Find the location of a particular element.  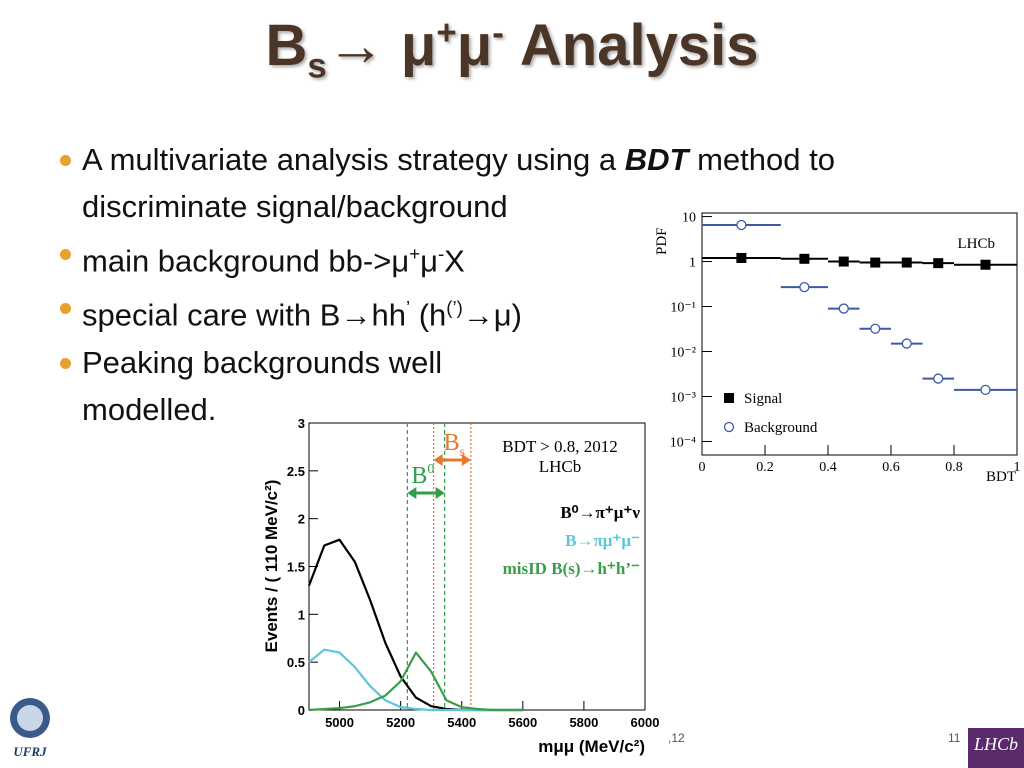

x-tick-label: 1 is located at coordinates (1017, 467).